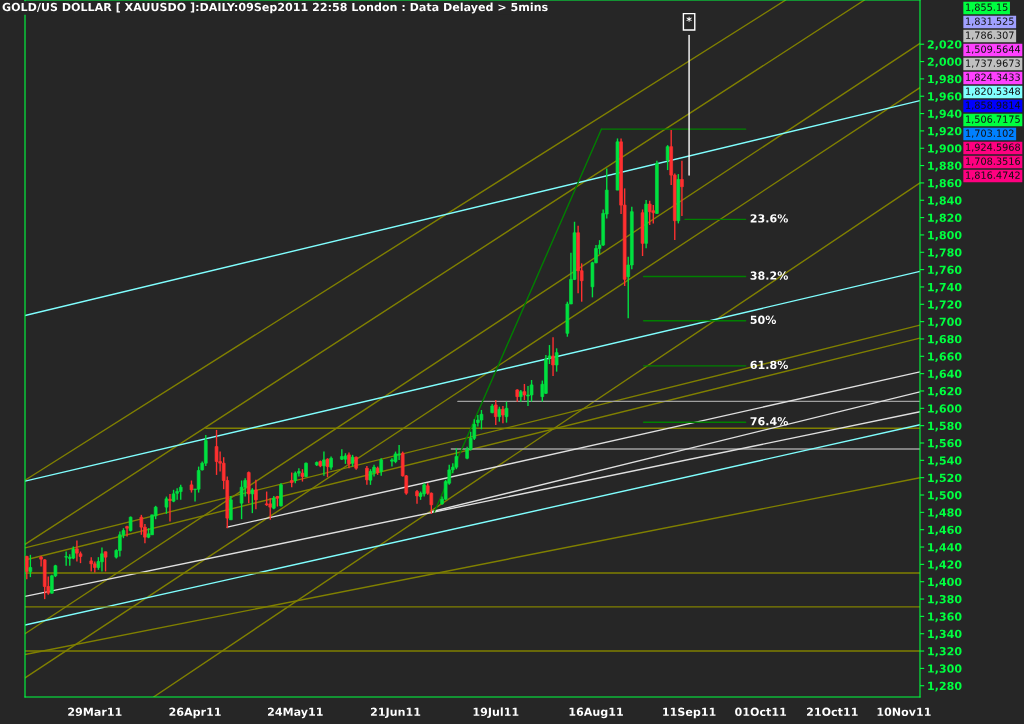  What do you see at coordinates (944, 45) in the screenshot?
I see `y-tick-label: 2,020` at bounding box center [944, 45].